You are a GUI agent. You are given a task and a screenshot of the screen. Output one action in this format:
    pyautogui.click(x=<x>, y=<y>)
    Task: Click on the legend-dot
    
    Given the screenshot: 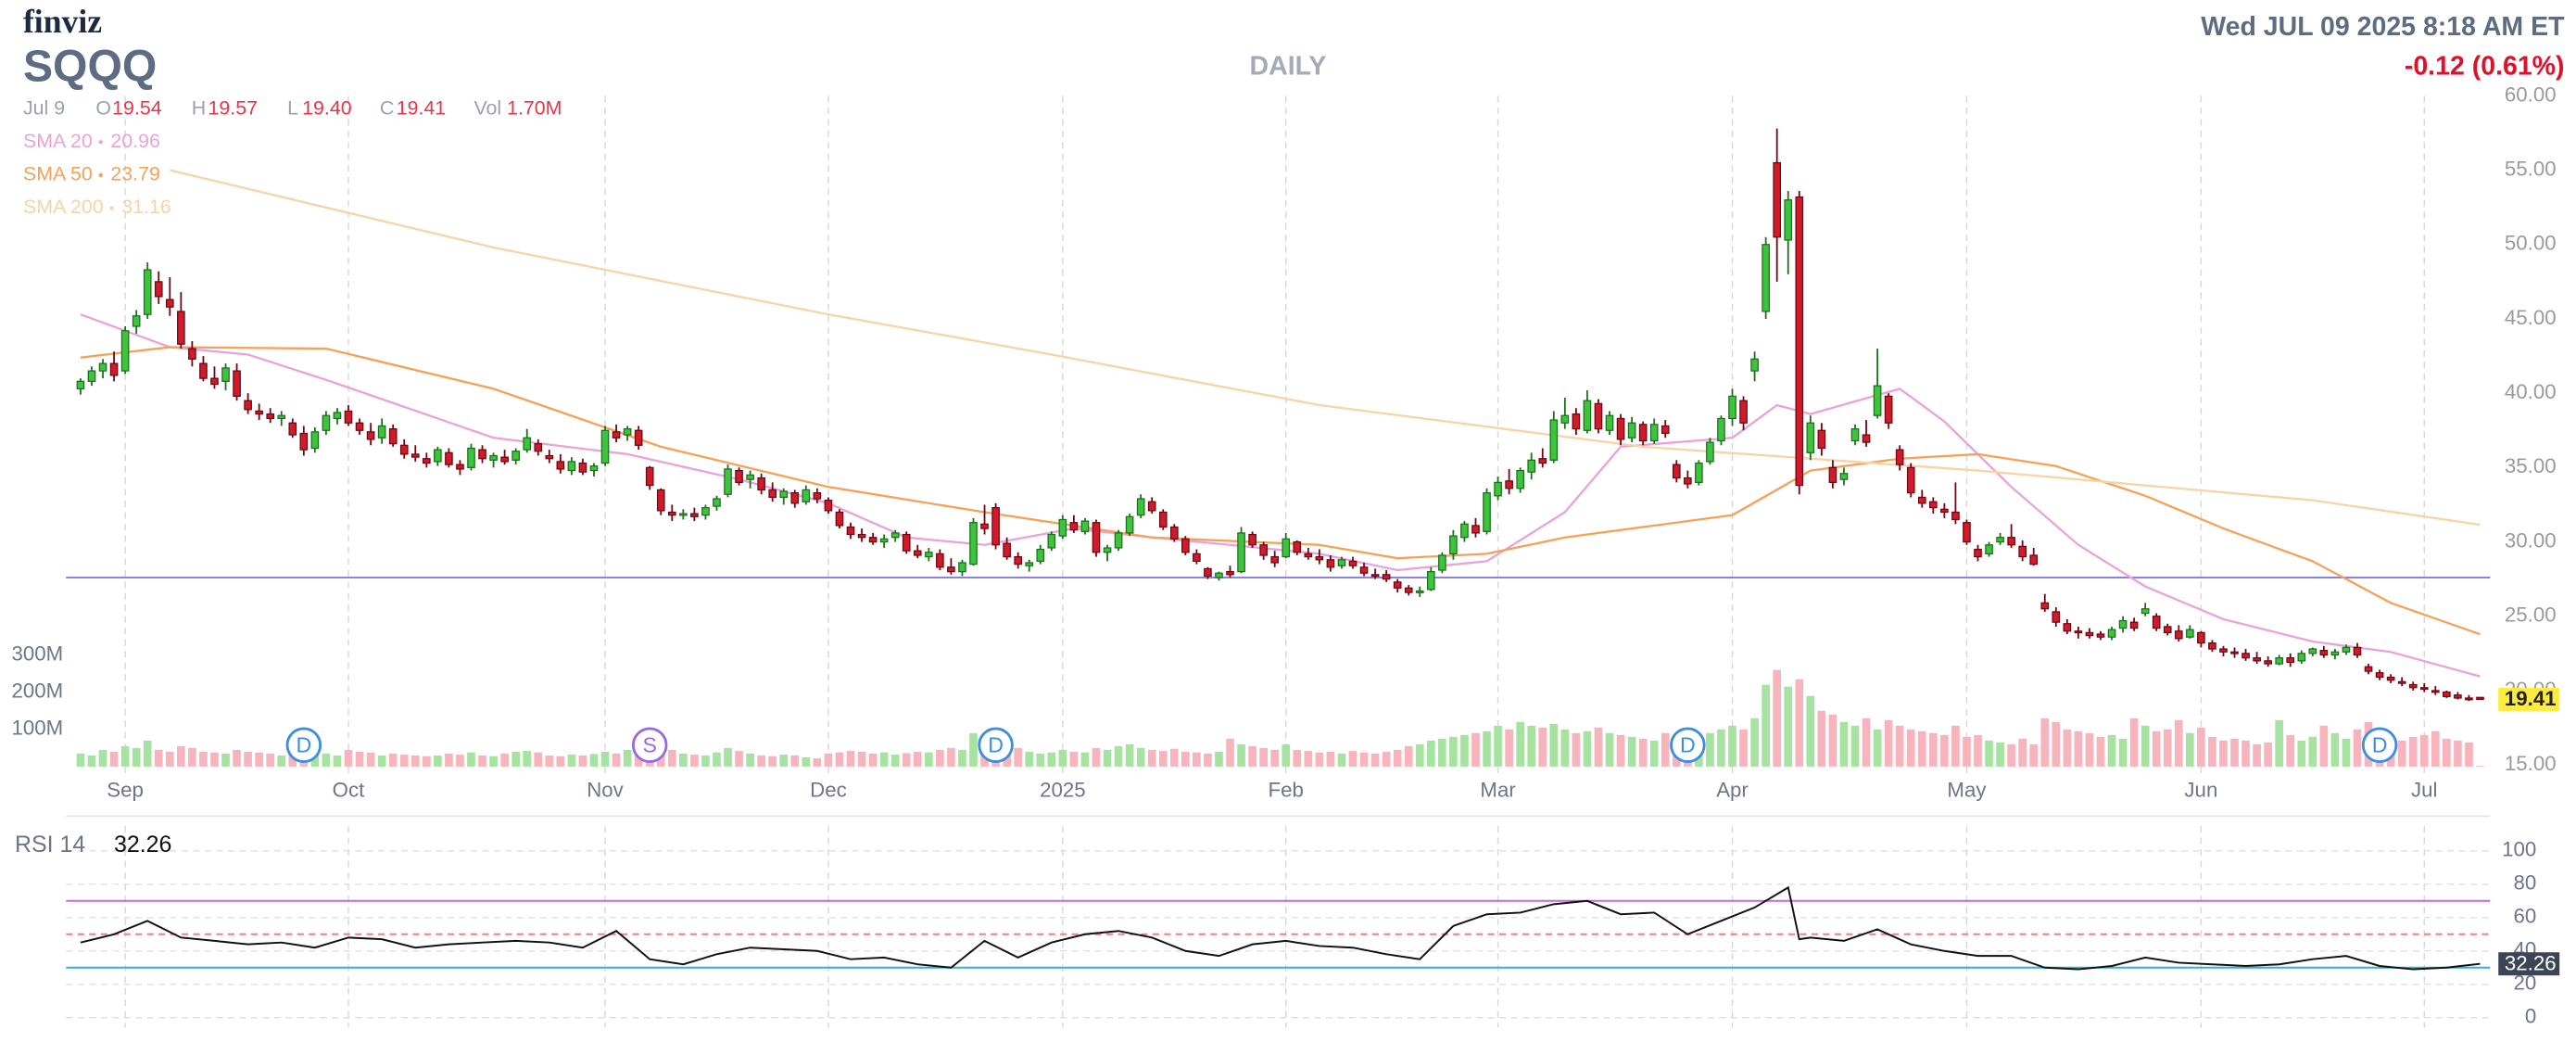 What is the action you would take?
    pyautogui.click(x=112, y=208)
    